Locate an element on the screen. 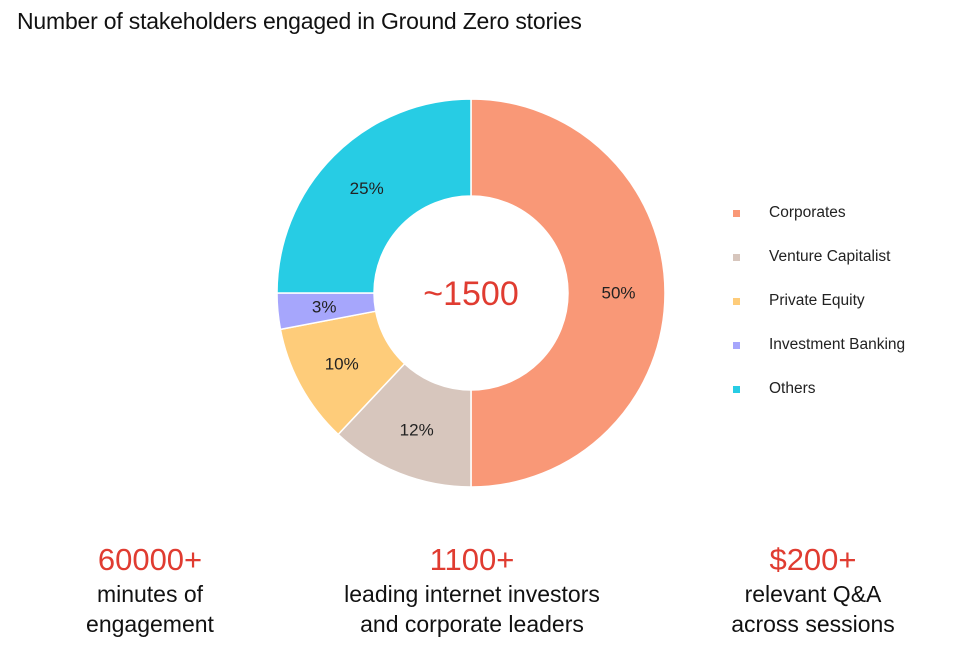 The height and width of the screenshot is (657, 970). stat-qa-line-1: relevant Q&A is located at coordinates (813, 594).